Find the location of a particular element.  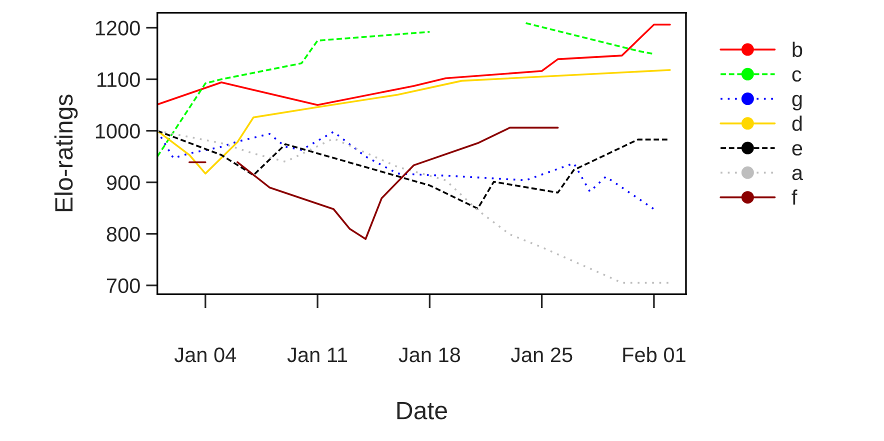

y-tick-label: 1200 is located at coordinates (118, 28).